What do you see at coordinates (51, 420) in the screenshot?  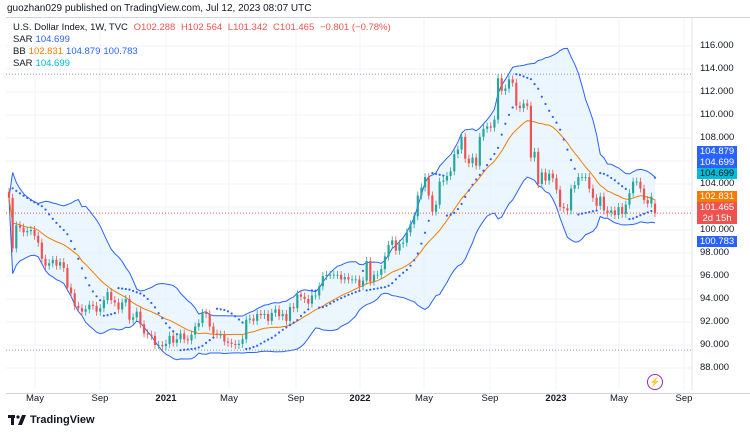 I see `footer-logo: TradingView` at bounding box center [51, 420].